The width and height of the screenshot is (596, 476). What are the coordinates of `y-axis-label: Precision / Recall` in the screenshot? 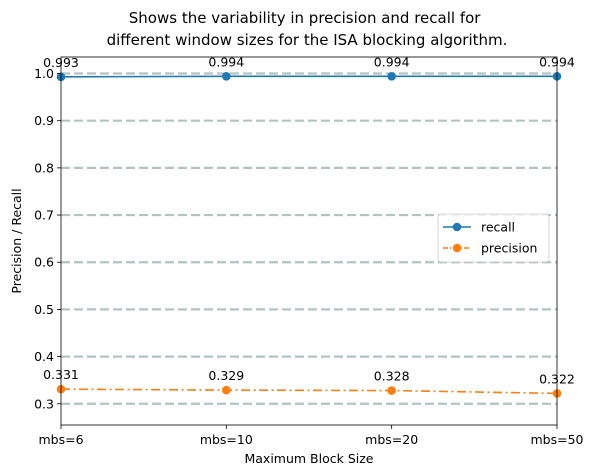 It's located at (16, 240).